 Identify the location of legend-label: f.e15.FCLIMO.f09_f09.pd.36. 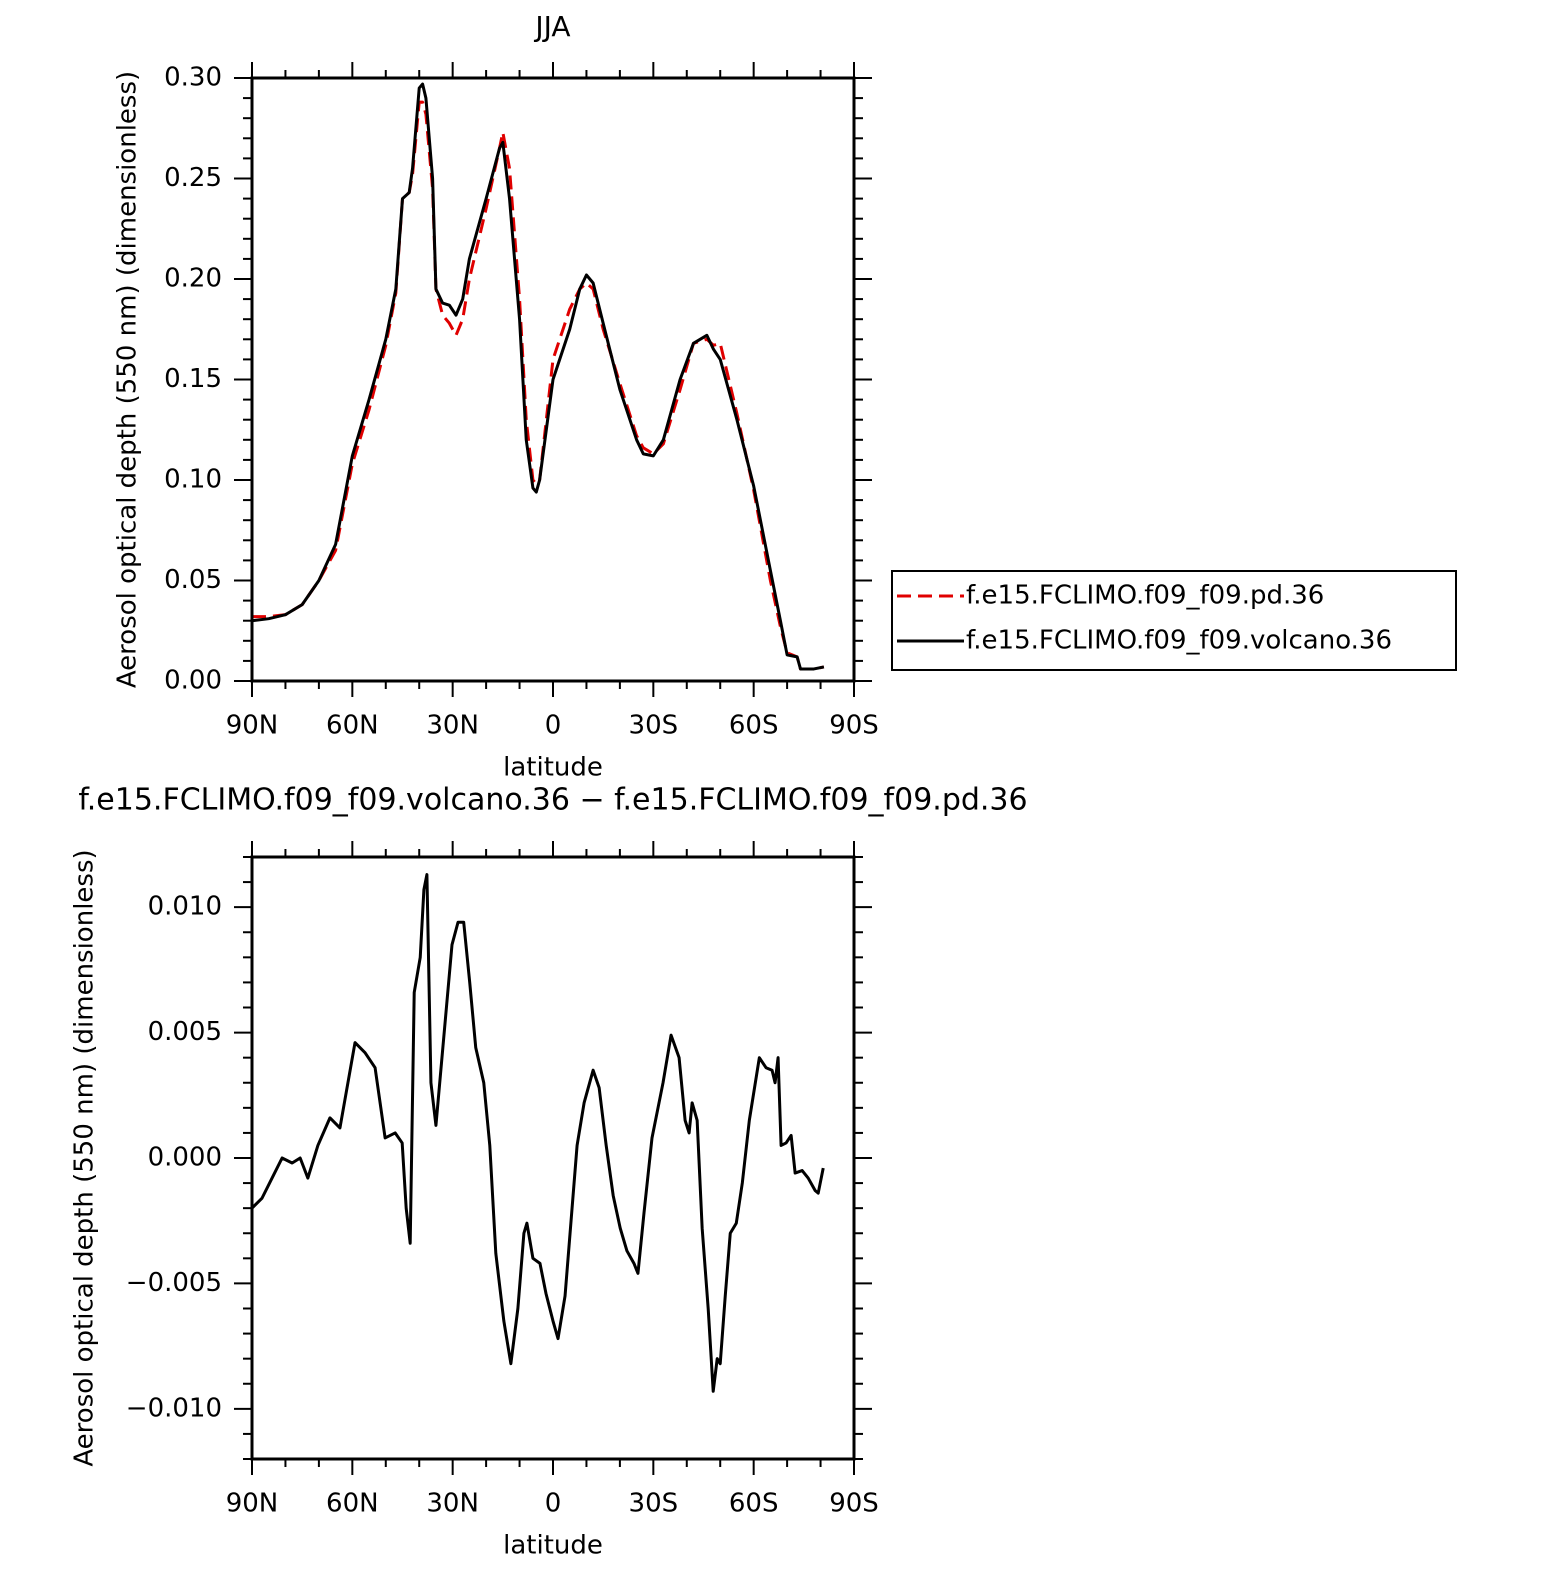
(1145, 596).